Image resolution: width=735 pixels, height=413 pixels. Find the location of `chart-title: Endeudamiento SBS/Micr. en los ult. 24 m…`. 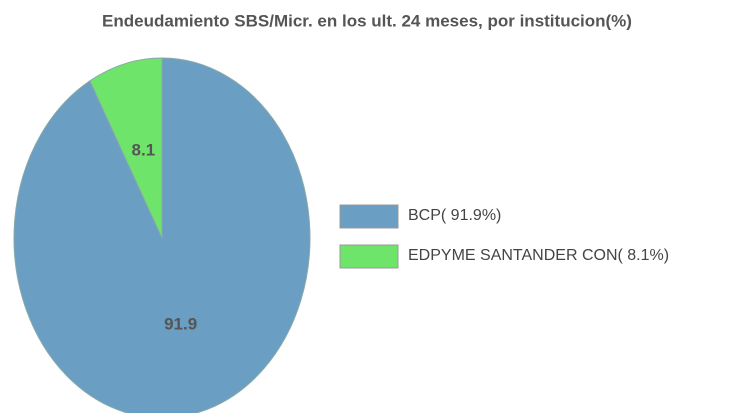

chart-title: Endeudamiento SBS/Micr. en los ult. 24 m… is located at coordinates (367, 20).